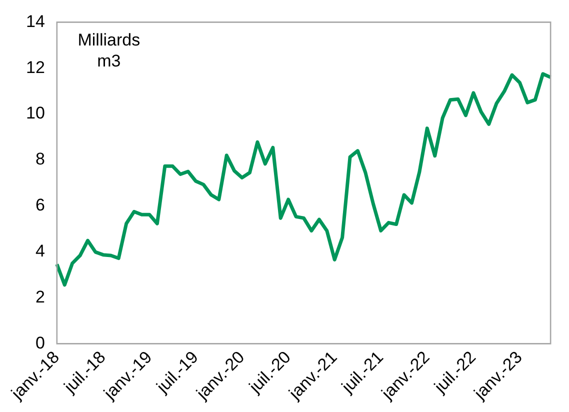  Describe the element at coordinates (35, 67) in the screenshot. I see `y-tick-label: 12` at that location.